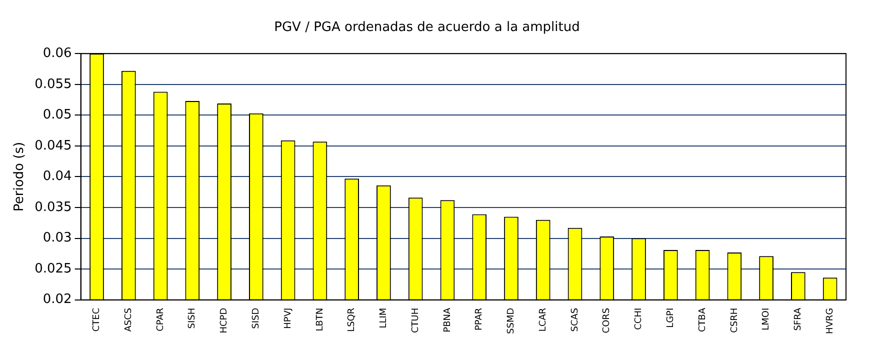 This screenshot has height=350, width=870. What do you see at coordinates (830, 321) in the screenshot?
I see `x-tick-label: HVRG` at bounding box center [830, 321].